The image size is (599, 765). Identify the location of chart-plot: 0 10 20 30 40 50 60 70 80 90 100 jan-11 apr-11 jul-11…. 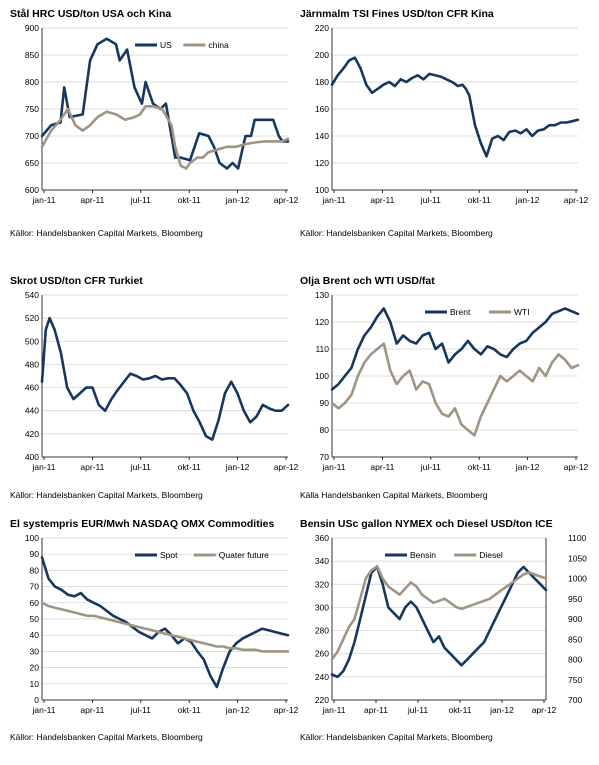
(162, 624).